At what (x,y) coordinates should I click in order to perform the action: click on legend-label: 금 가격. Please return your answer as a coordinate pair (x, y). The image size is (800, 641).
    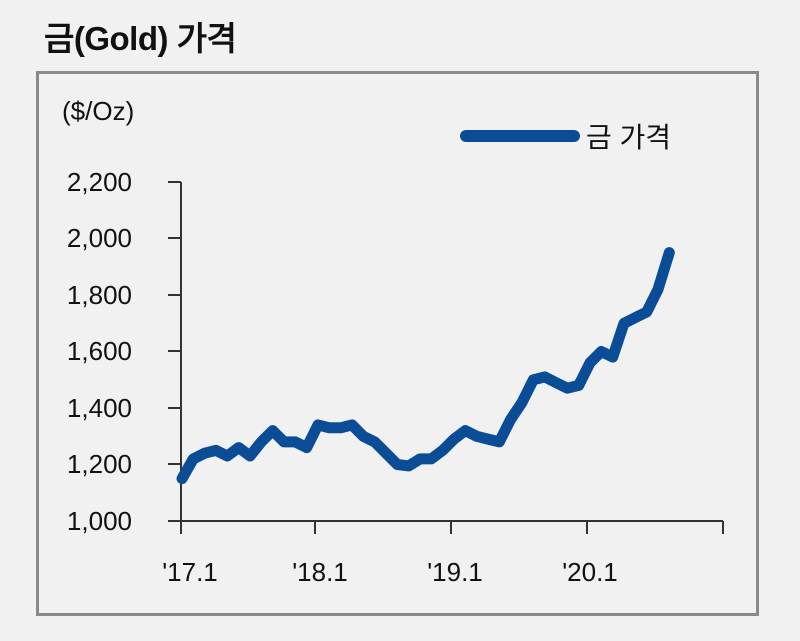
    Looking at the image, I should click on (629, 137).